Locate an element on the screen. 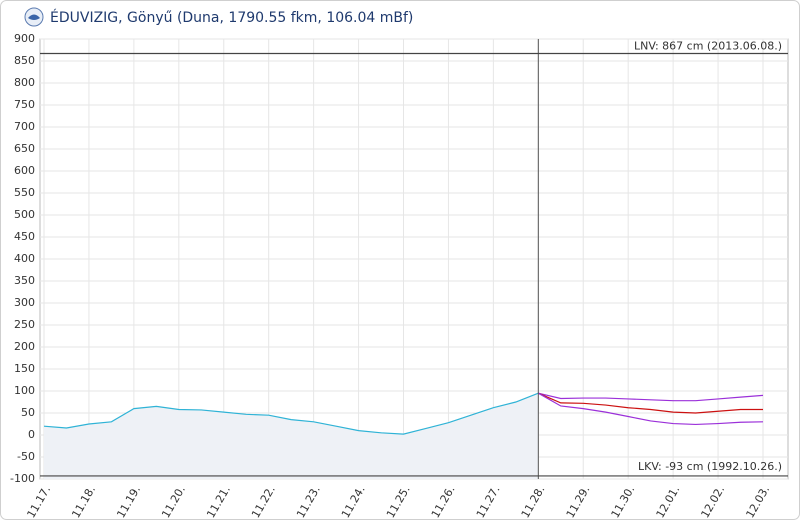 The image size is (800, 520). y-tick-label: 650 is located at coordinates (24, 148).